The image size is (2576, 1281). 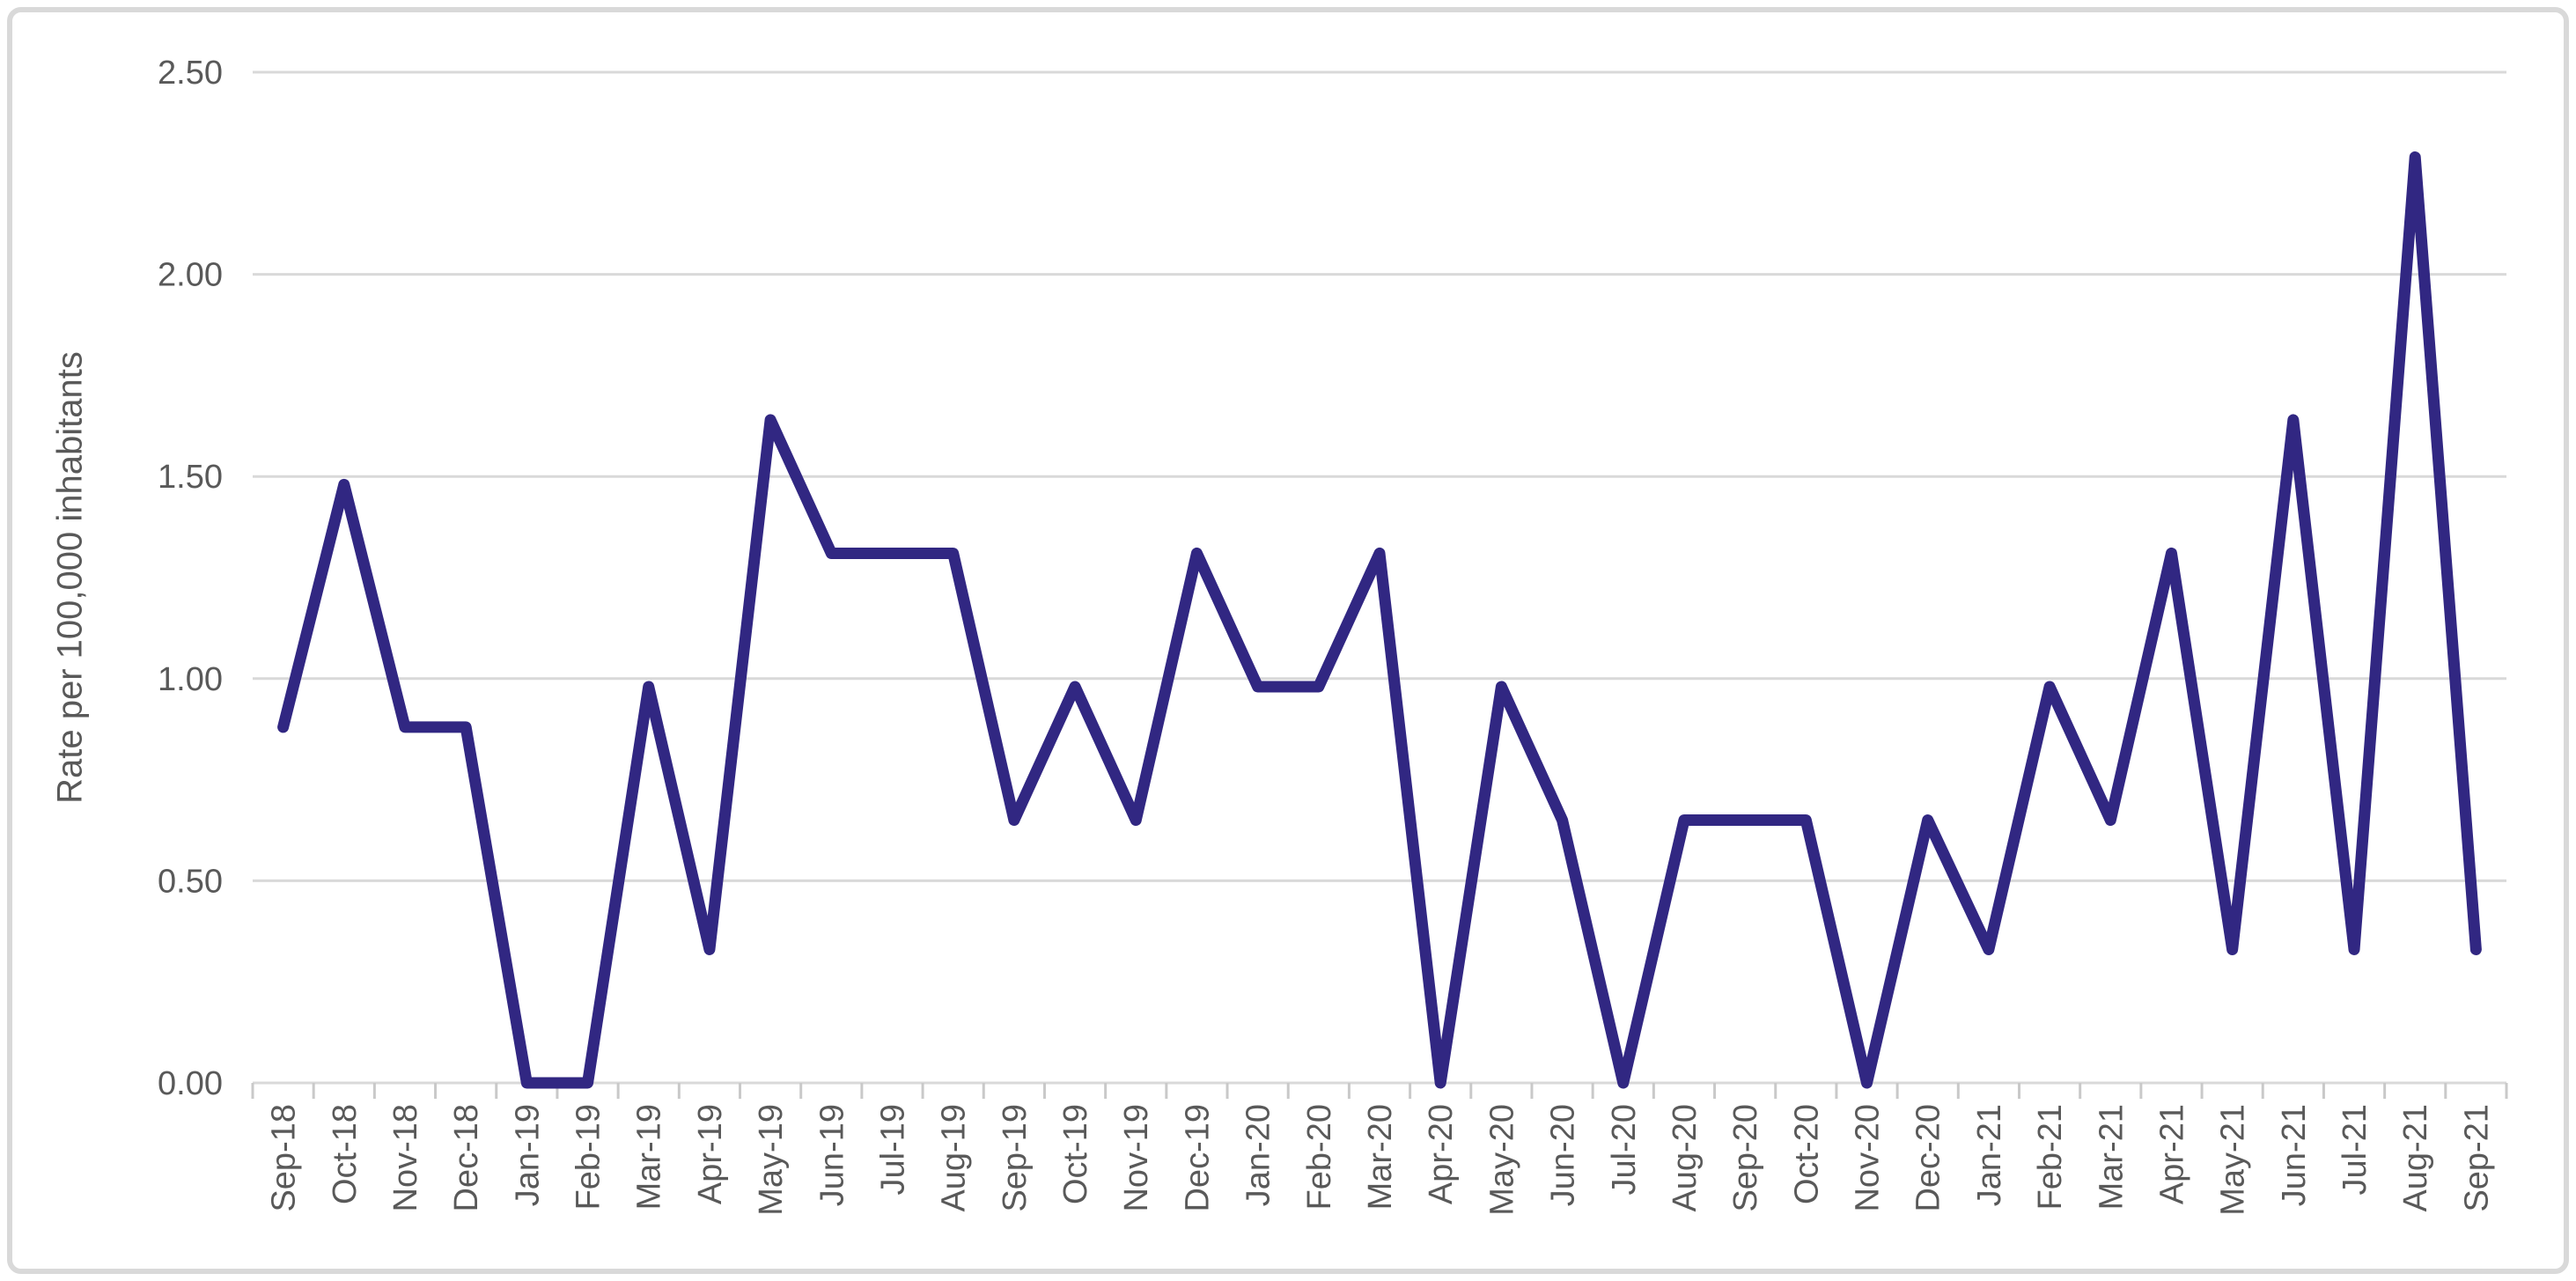 I want to click on x-tick-label: Jul-19, so click(x=892, y=1150).